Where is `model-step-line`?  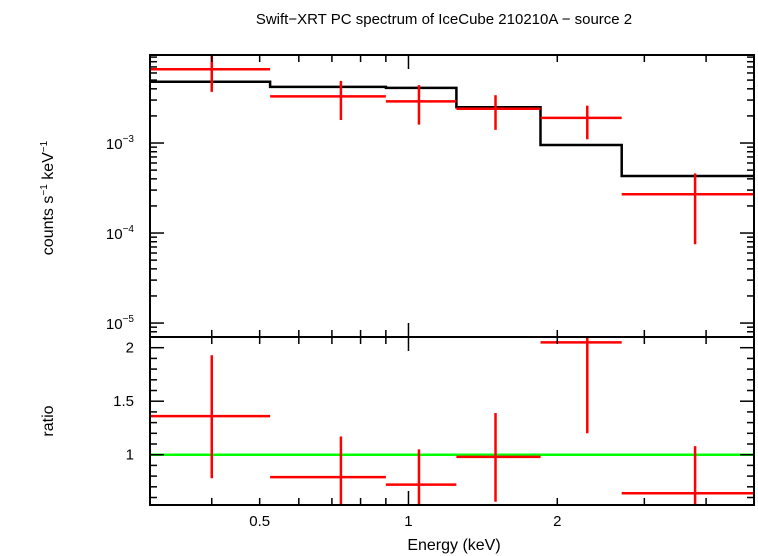 model-step-line is located at coordinates (452, 129).